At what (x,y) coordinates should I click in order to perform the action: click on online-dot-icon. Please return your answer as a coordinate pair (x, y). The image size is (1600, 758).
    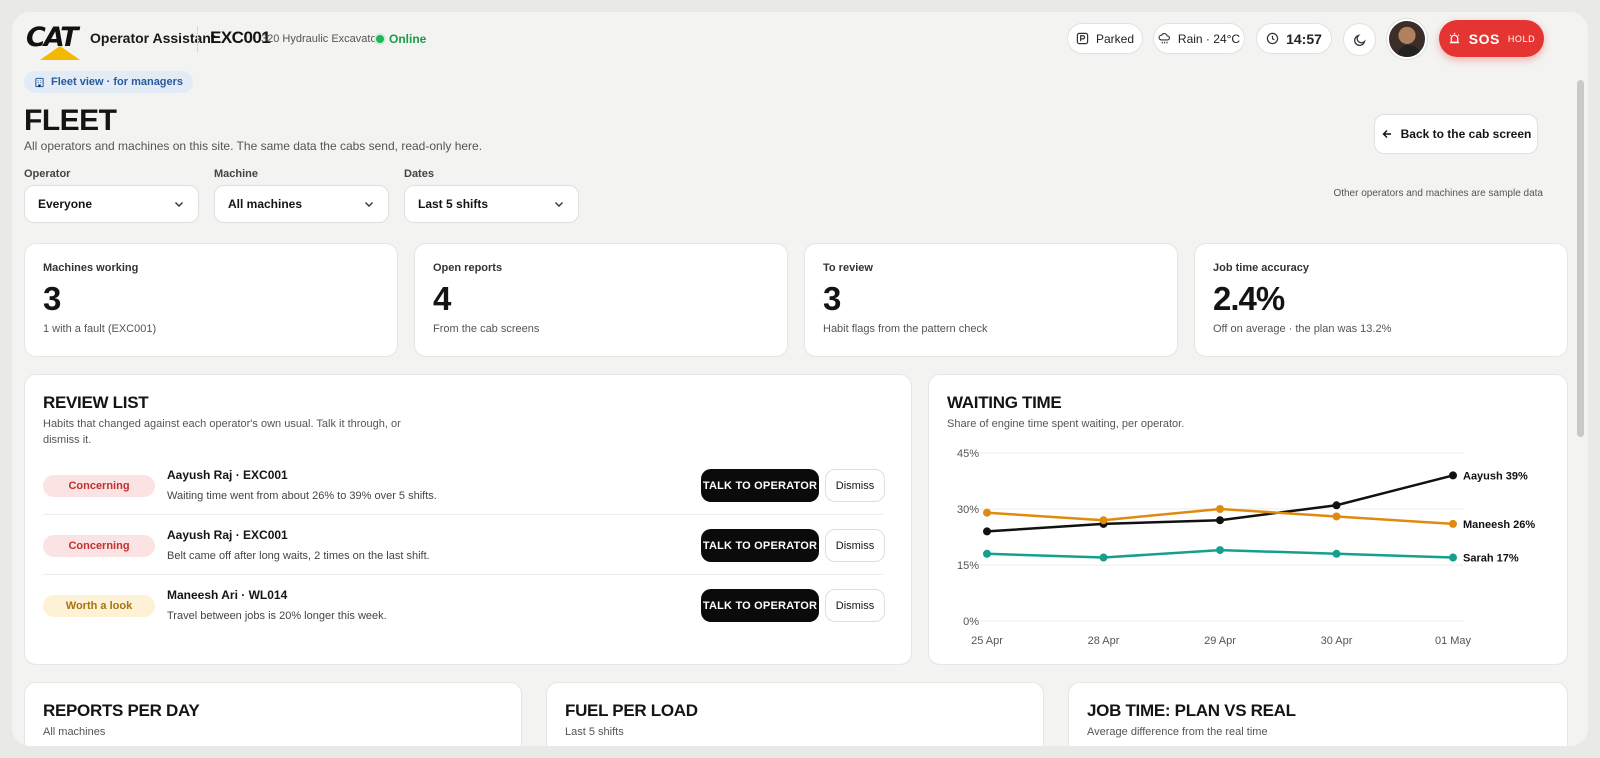
    Looking at the image, I should click on (380, 39).